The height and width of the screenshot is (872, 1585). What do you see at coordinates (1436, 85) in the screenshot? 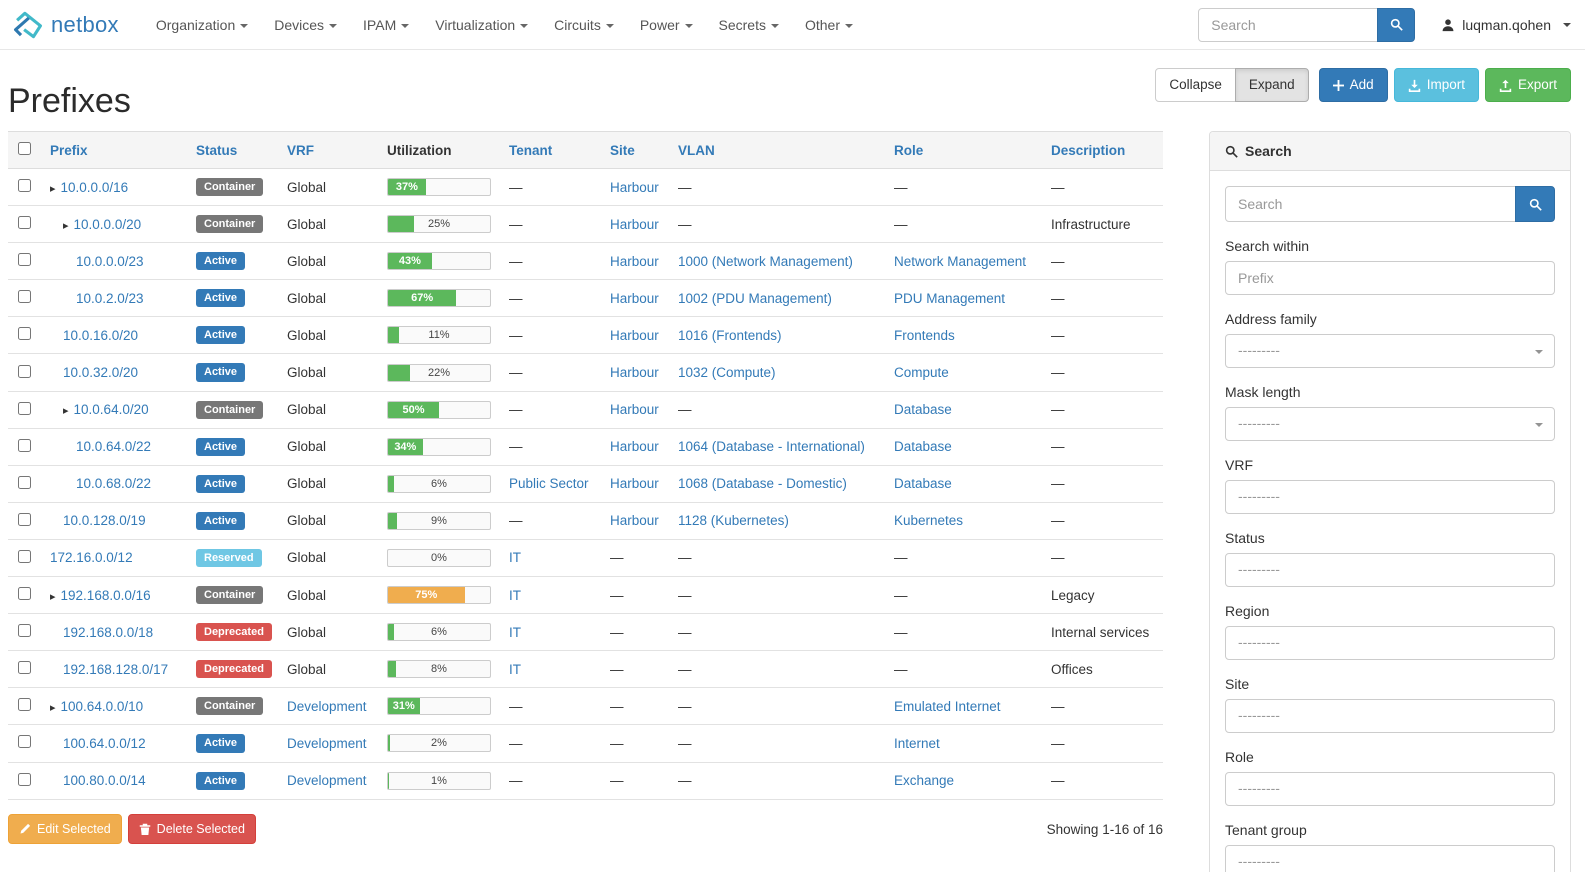
I see `import-button: Import` at bounding box center [1436, 85].